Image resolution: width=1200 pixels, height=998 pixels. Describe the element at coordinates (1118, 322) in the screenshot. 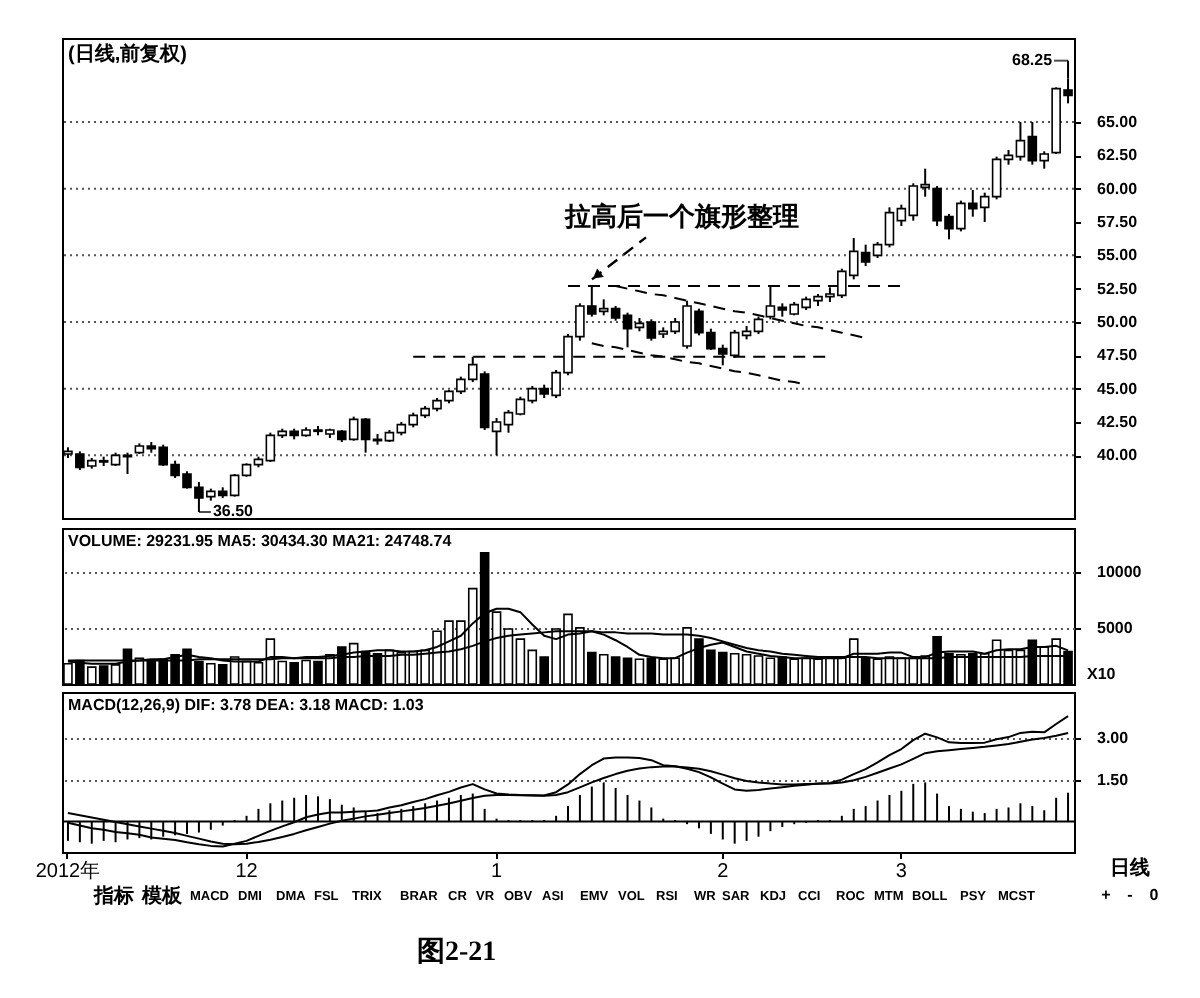

I see `y-tick-label: 50.00` at that location.